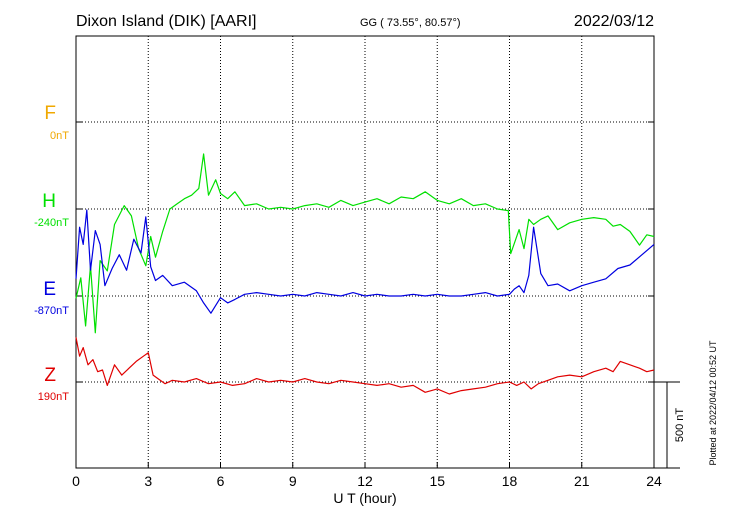  Describe the element at coordinates (510, 481) in the screenshot. I see `x-tick-label: 18` at that location.